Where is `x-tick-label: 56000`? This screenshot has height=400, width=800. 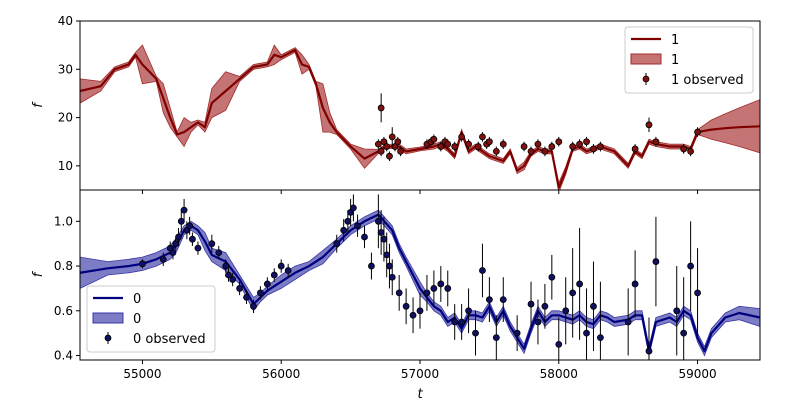 x-tick-label: 56000 is located at coordinates (281, 374).